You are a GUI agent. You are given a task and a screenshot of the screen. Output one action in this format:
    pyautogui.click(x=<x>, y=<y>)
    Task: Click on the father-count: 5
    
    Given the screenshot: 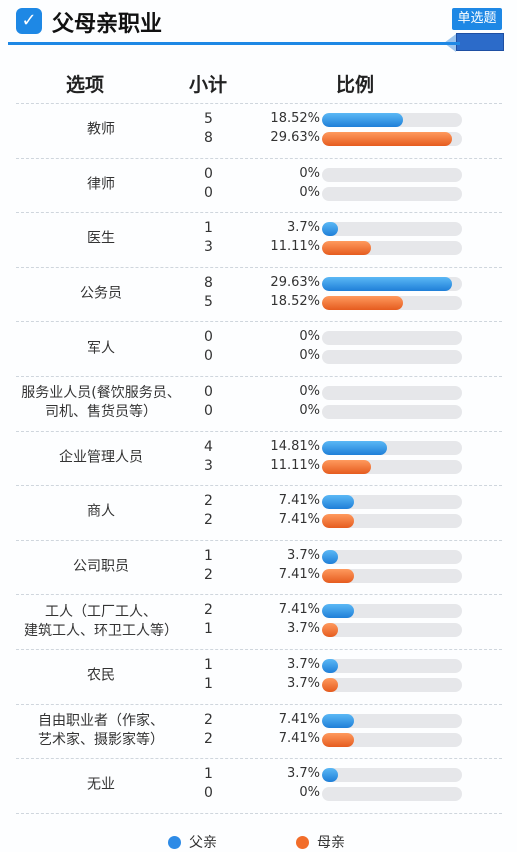 What is the action you would take?
    pyautogui.click(x=208, y=119)
    